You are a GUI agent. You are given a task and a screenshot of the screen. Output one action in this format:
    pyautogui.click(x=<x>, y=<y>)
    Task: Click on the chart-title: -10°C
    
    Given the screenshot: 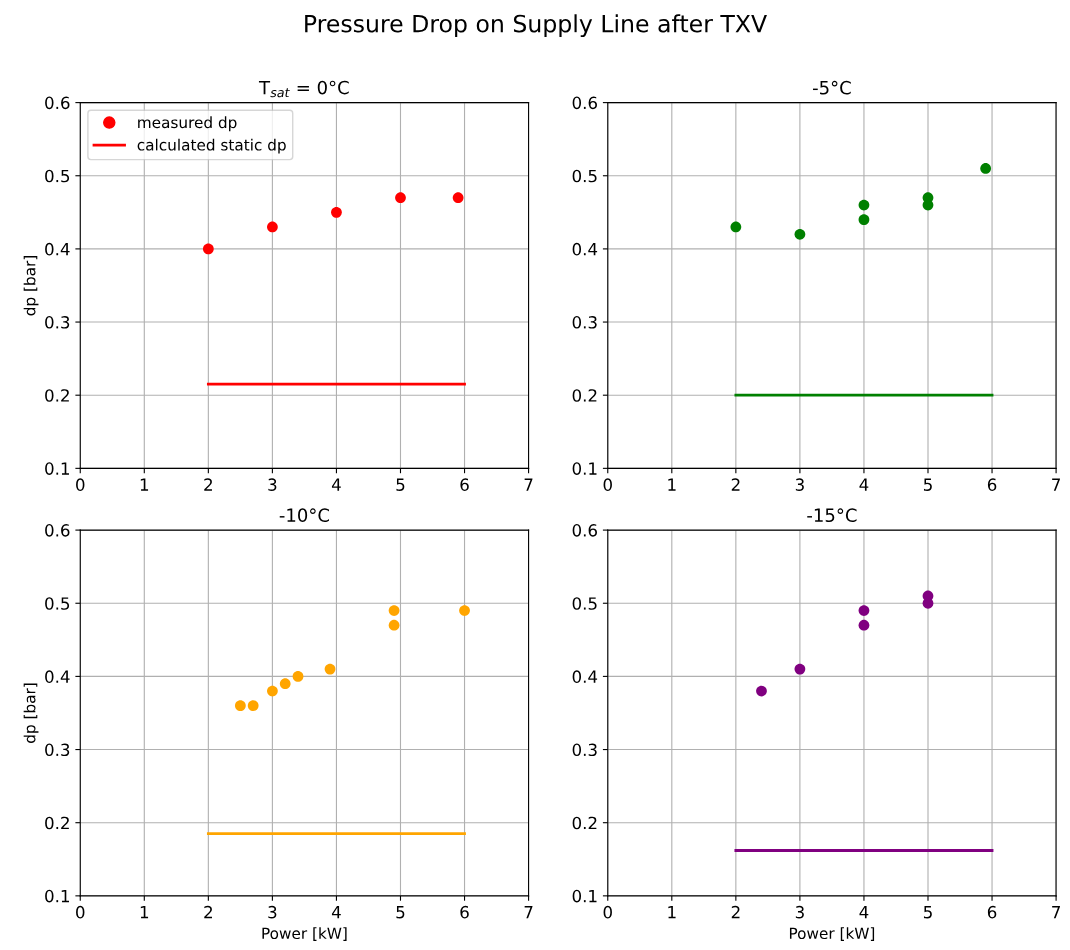 What is the action you would take?
    pyautogui.click(x=304, y=515)
    